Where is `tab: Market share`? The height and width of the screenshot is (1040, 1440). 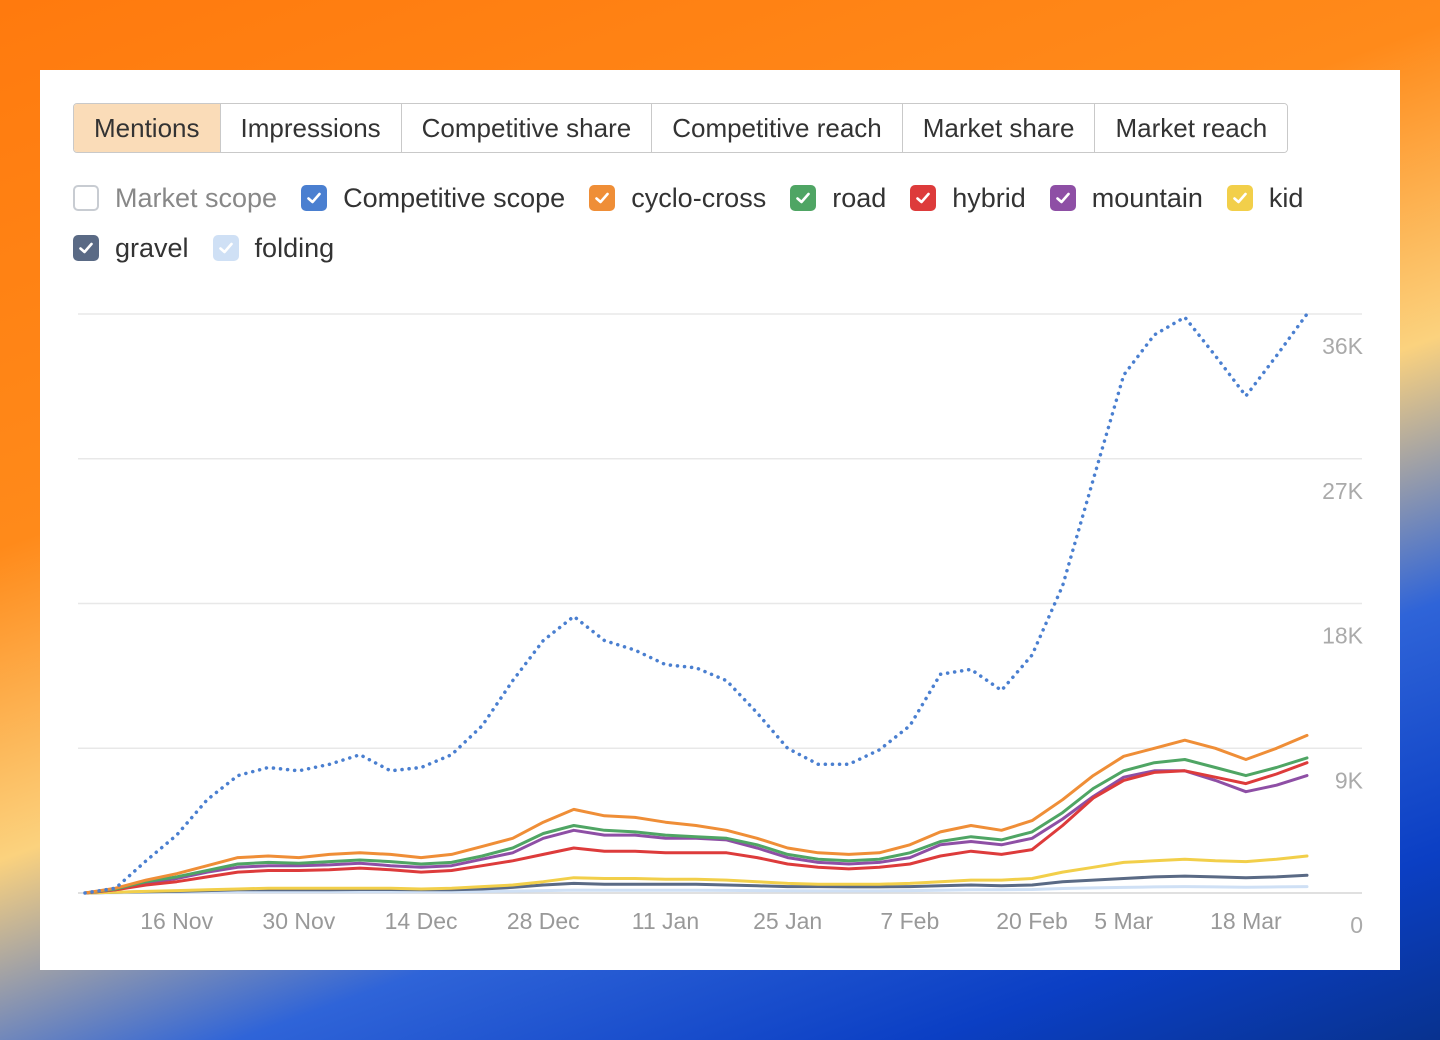 tab: Market share is located at coordinates (999, 128).